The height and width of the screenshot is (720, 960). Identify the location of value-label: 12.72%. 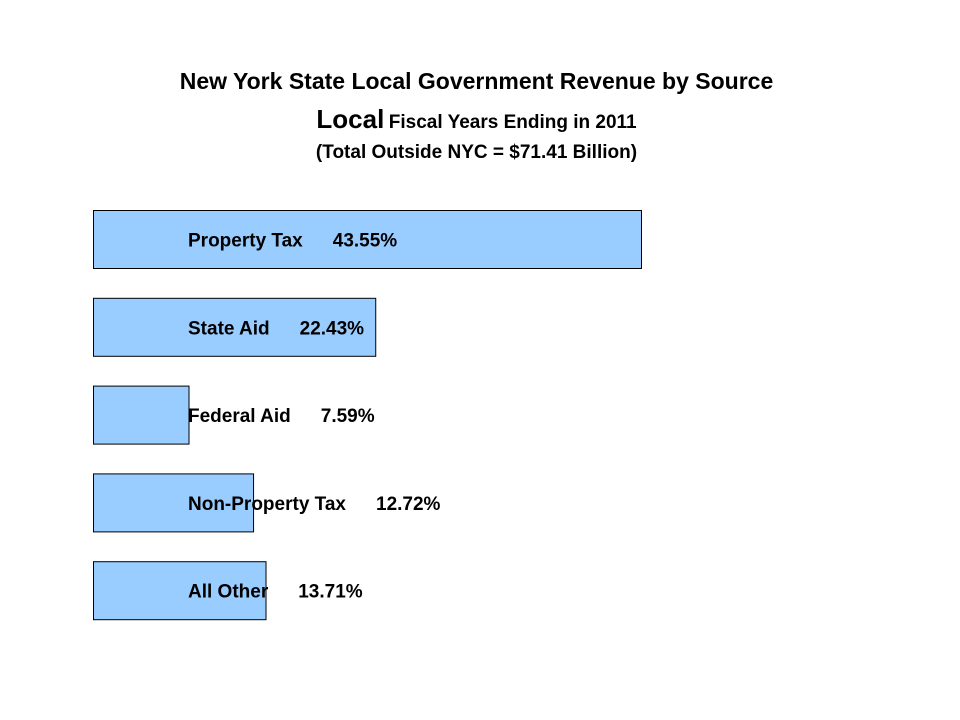
(408, 504).